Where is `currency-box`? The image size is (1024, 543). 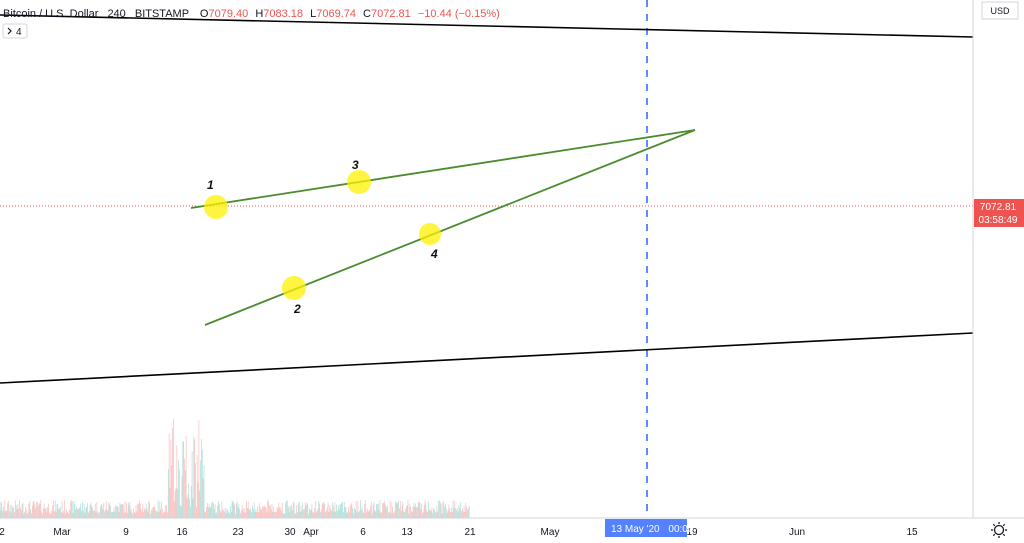
currency-box is located at coordinates (1000, 10).